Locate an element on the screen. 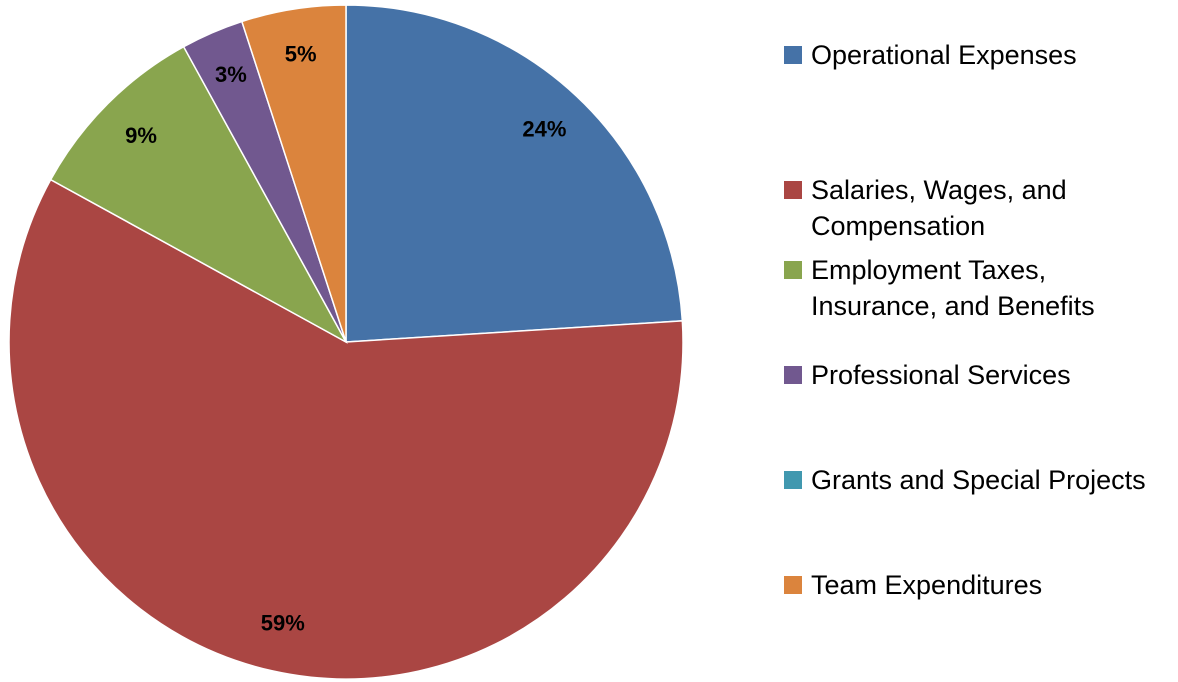 The height and width of the screenshot is (682, 1178). legend-label: Professional Services is located at coordinates (941, 375).